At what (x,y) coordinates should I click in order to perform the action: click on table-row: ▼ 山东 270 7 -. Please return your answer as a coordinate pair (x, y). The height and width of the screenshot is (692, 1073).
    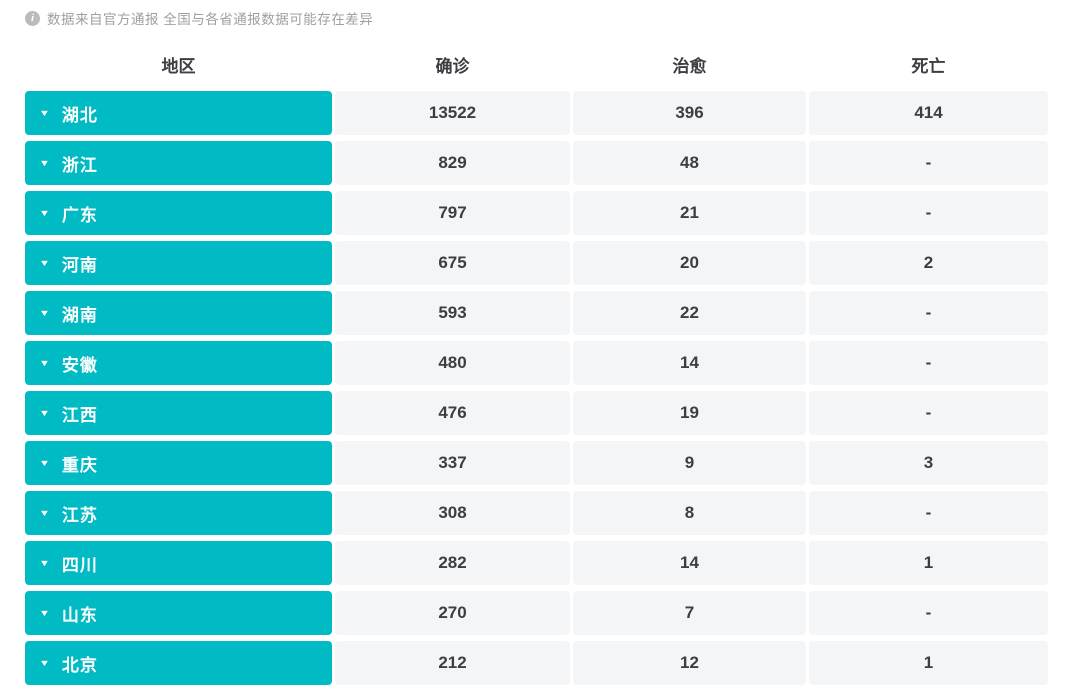
    Looking at the image, I should click on (549, 613).